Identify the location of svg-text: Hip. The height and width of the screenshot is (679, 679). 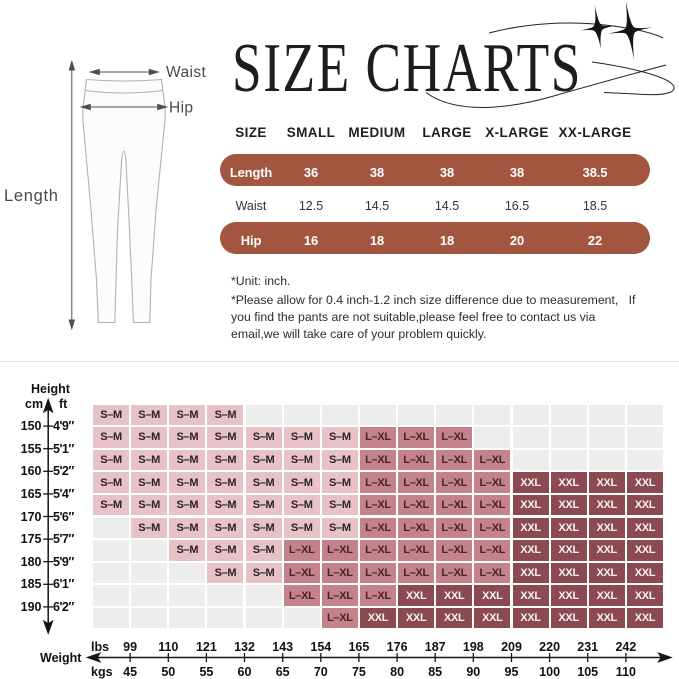
(181, 108).